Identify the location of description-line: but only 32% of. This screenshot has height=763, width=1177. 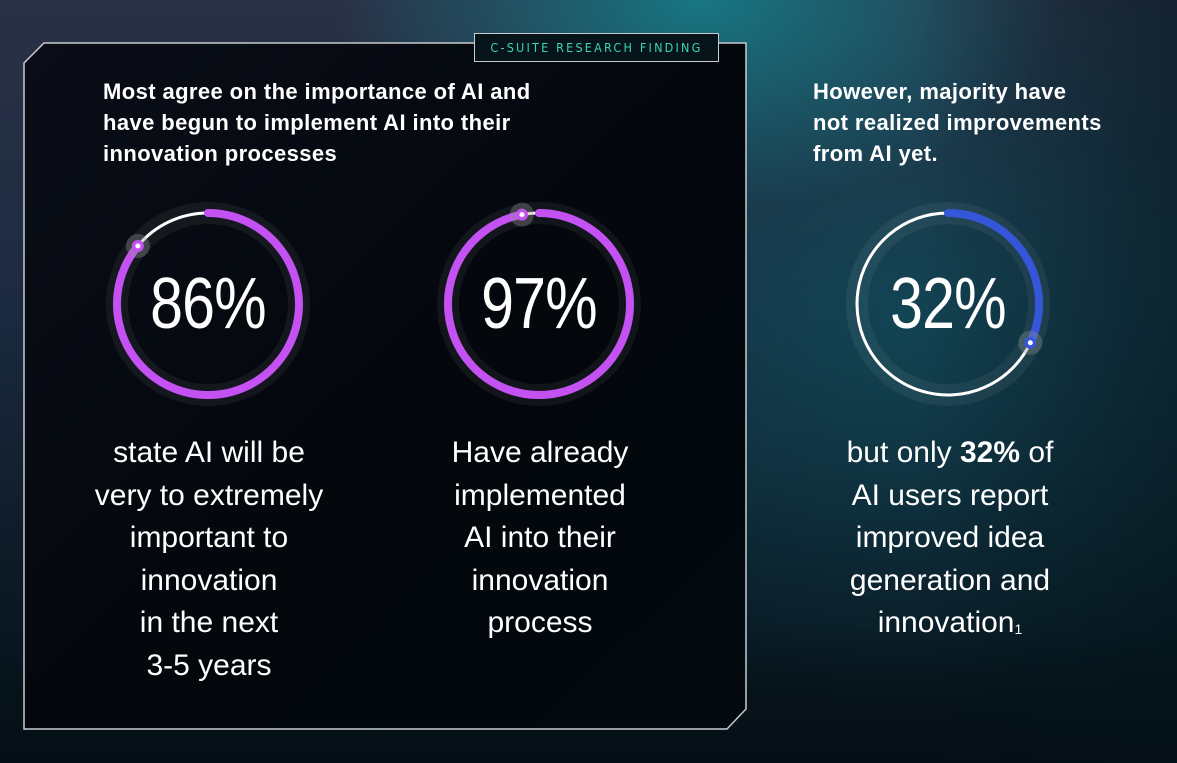
(950, 453).